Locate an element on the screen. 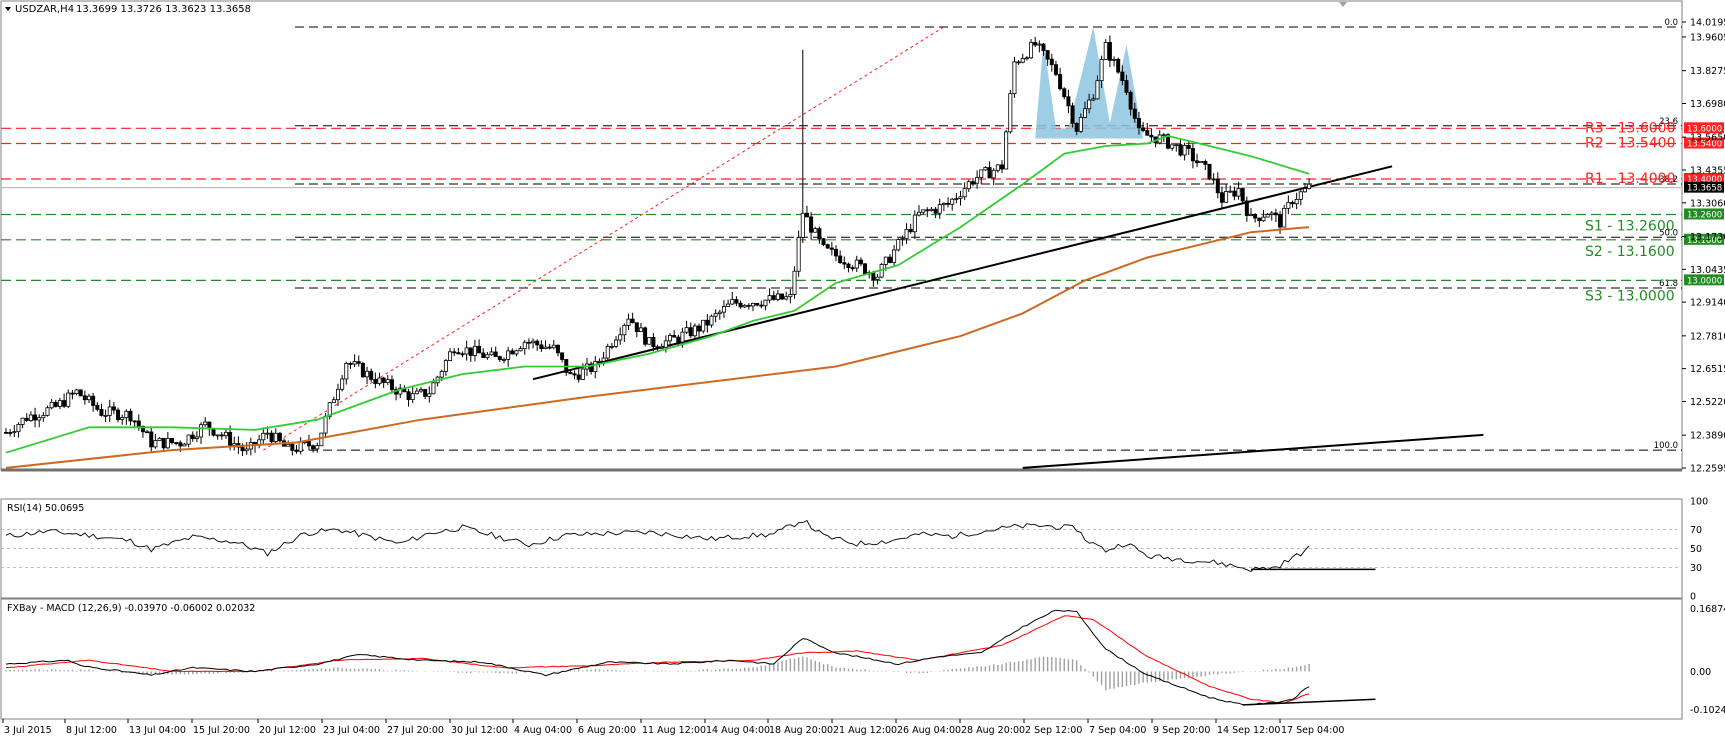 This screenshot has height=744, width=1725. fib-level-label: 23.6 is located at coordinates (1668, 122).